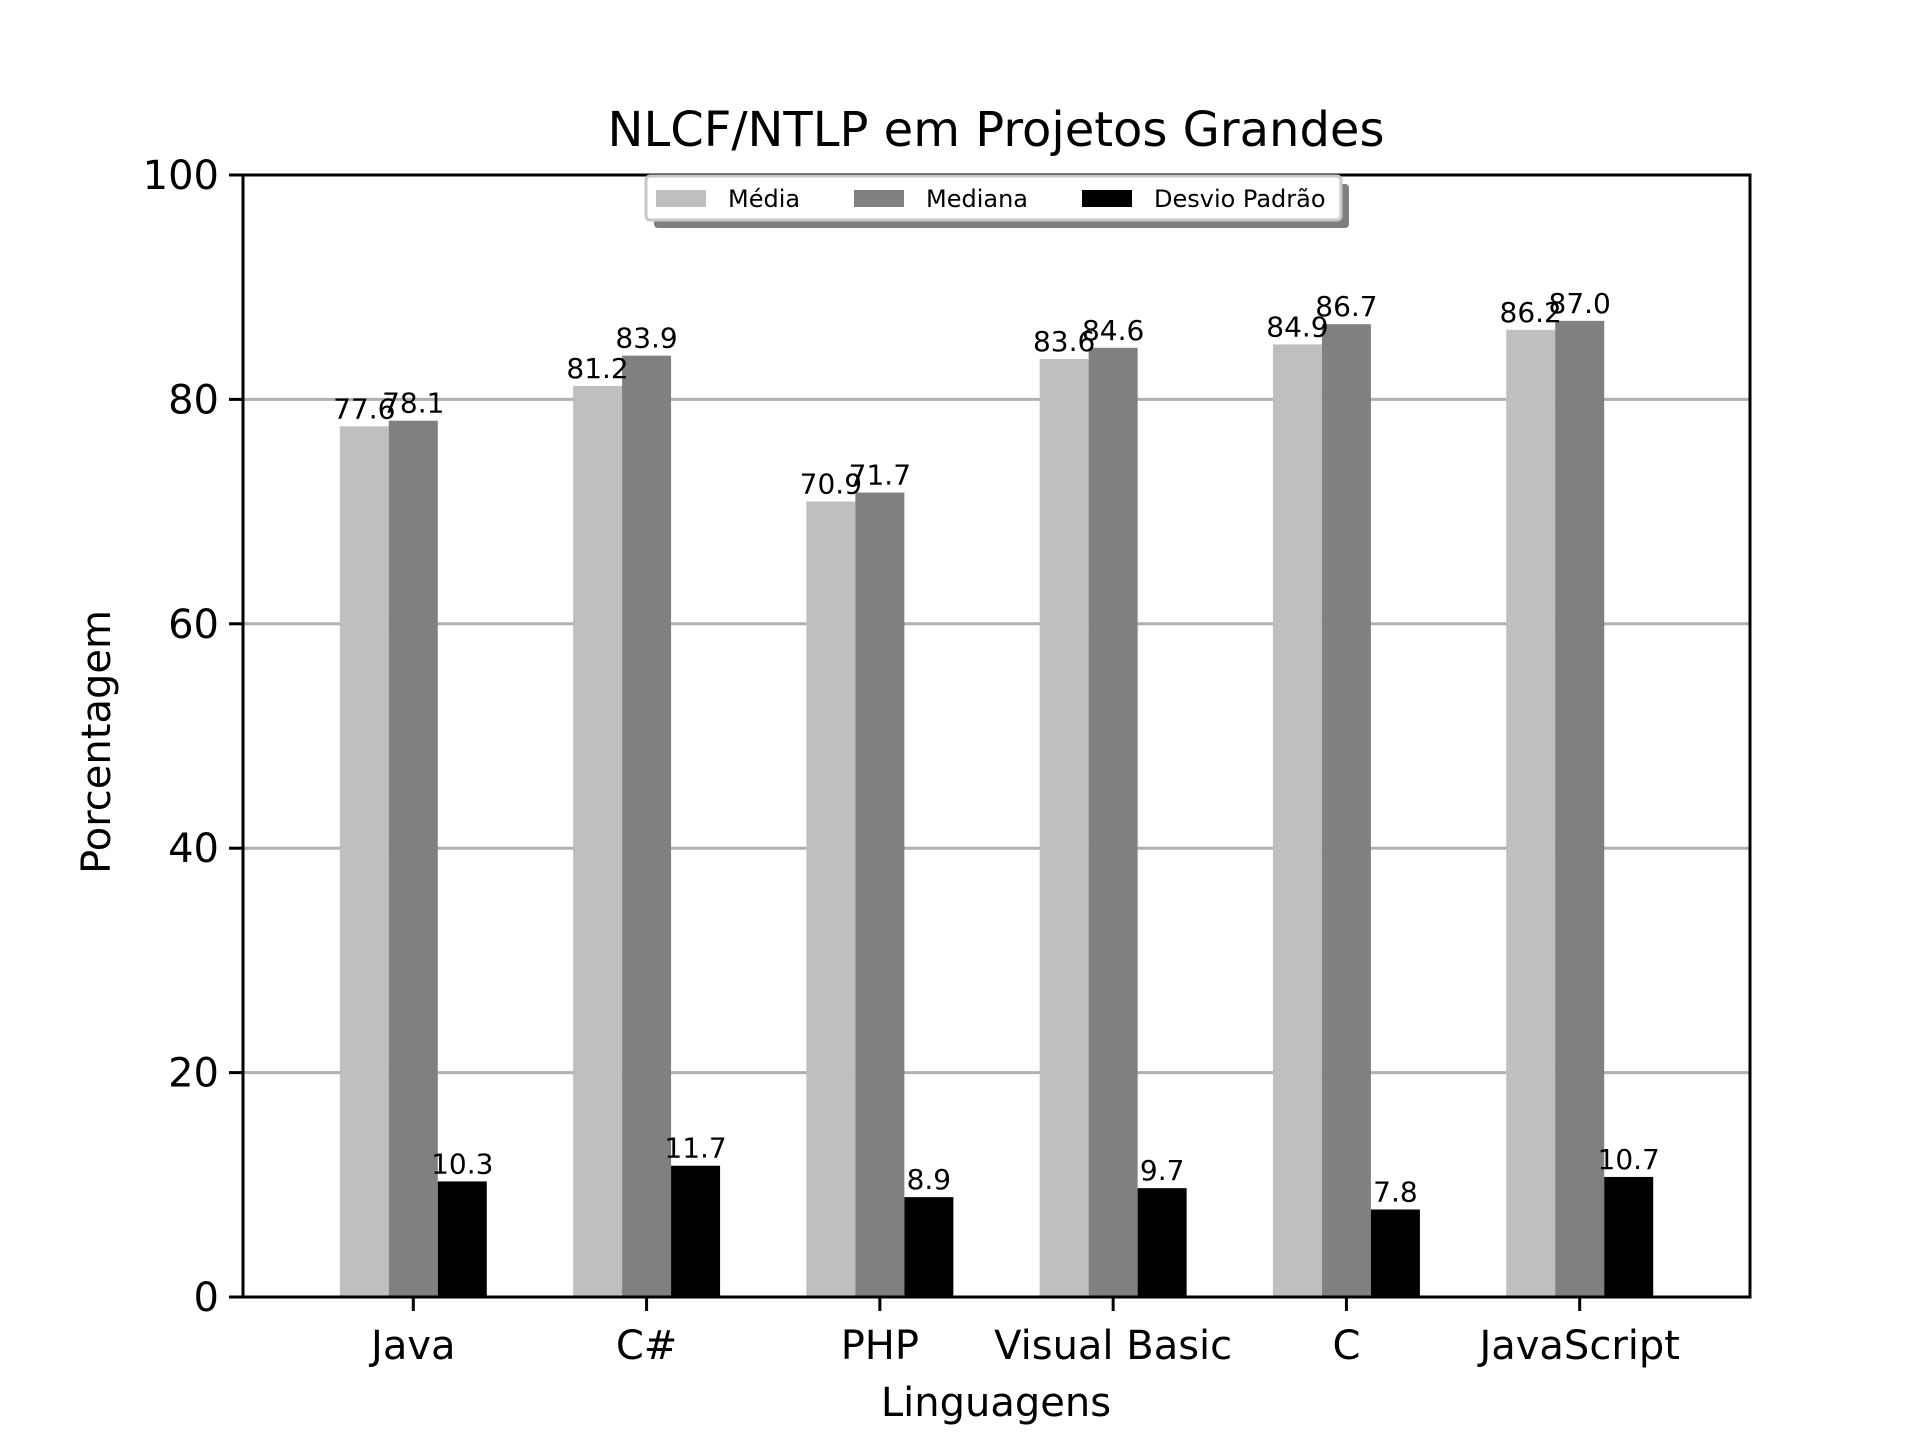  Describe the element at coordinates (831, 484) in the screenshot. I see `data-label: 70.9` at that location.